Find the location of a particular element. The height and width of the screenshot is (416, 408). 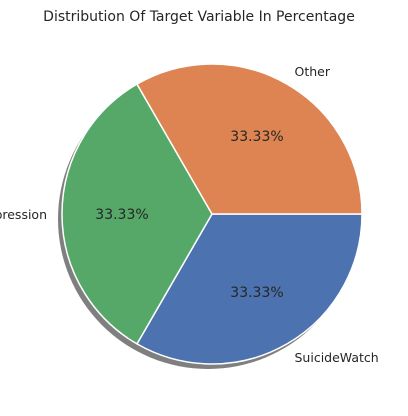

pie-value-label-depression: 33.33% is located at coordinates (121, 215).